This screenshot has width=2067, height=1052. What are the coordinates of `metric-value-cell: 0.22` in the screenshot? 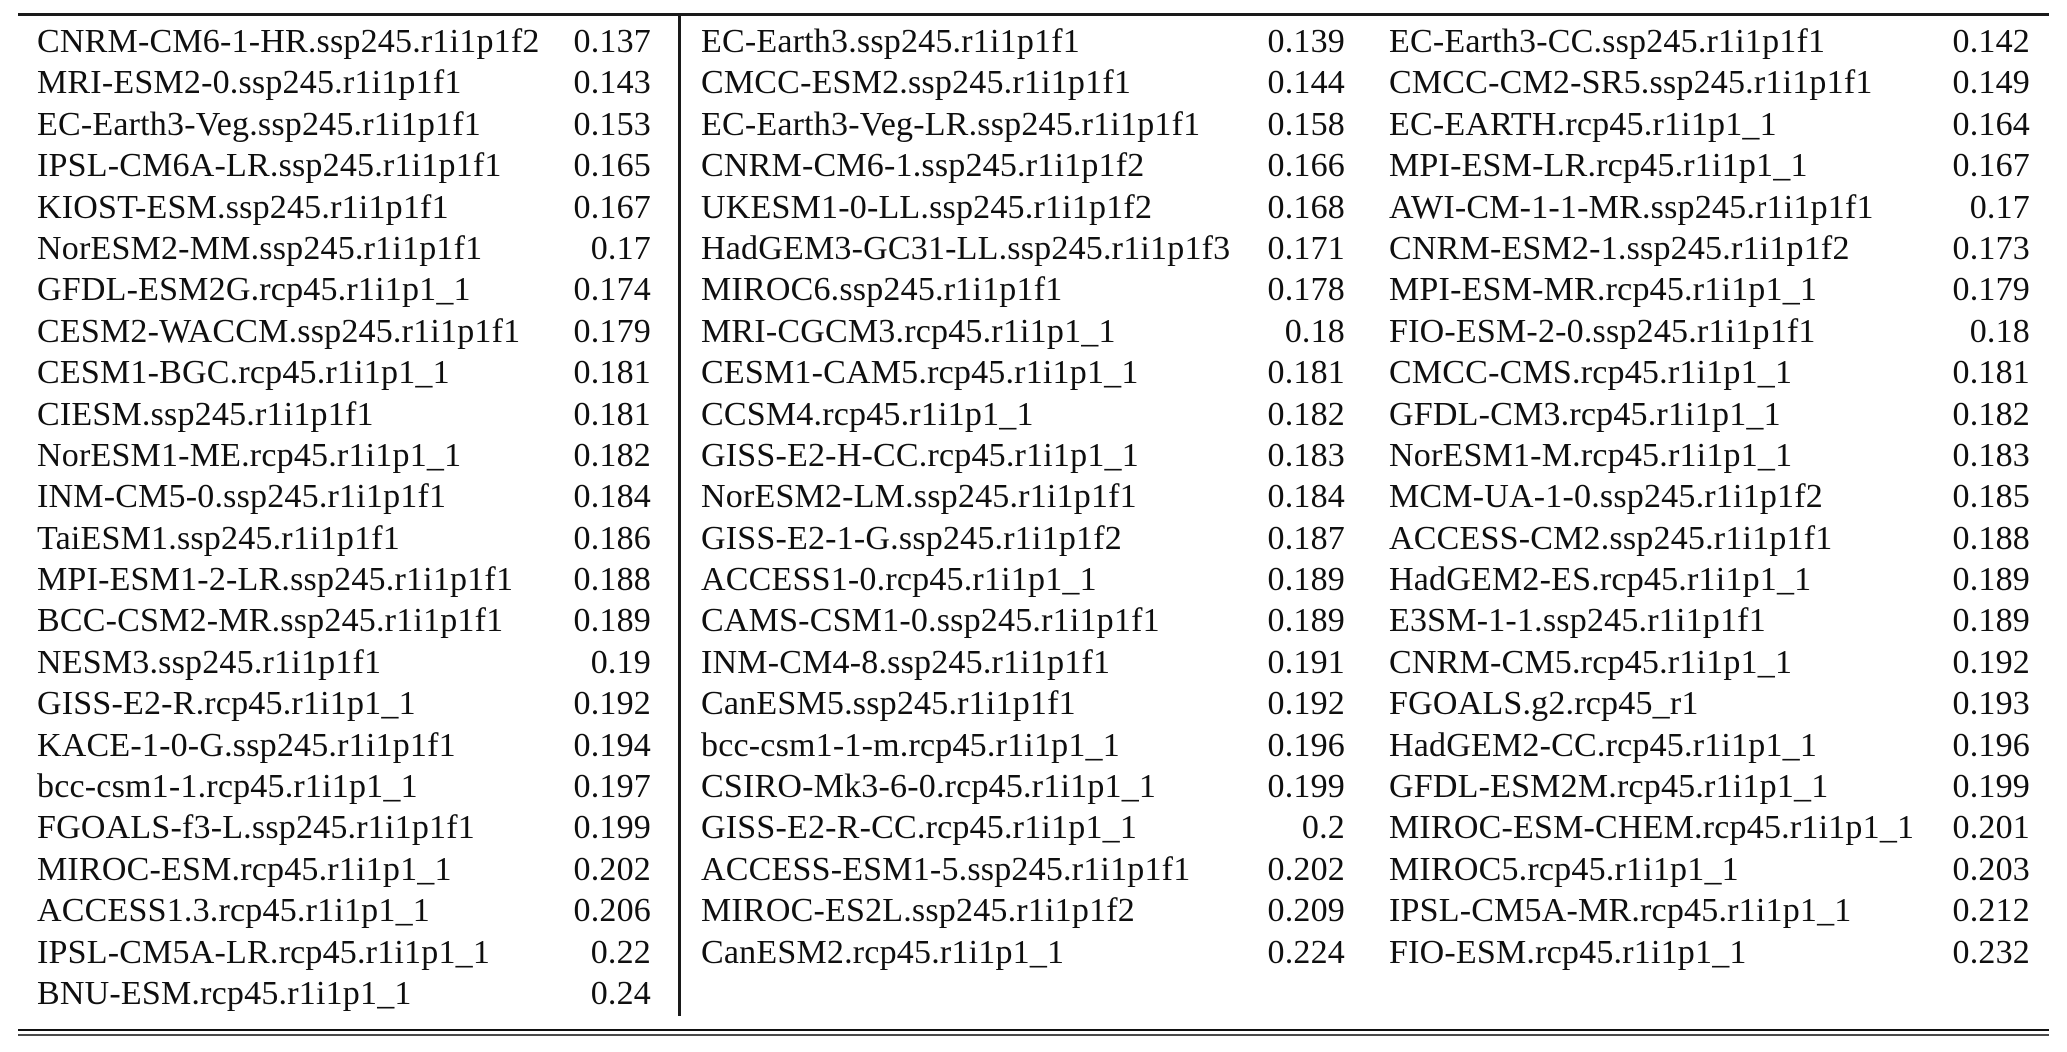 It's located at (620, 952).